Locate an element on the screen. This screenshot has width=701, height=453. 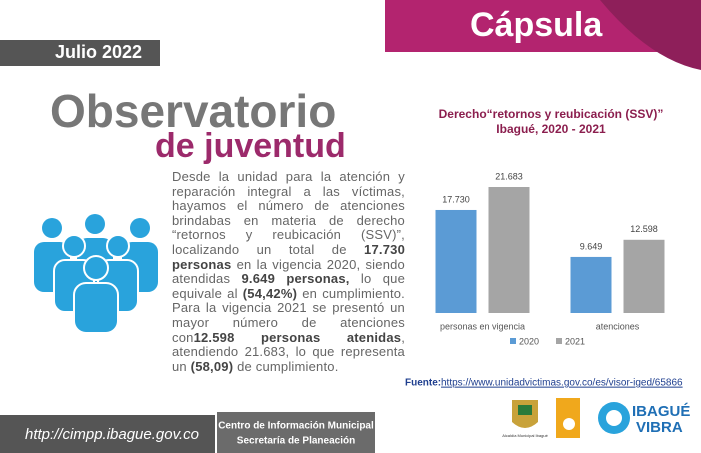
legend-label: 2021 is located at coordinates (575, 341).